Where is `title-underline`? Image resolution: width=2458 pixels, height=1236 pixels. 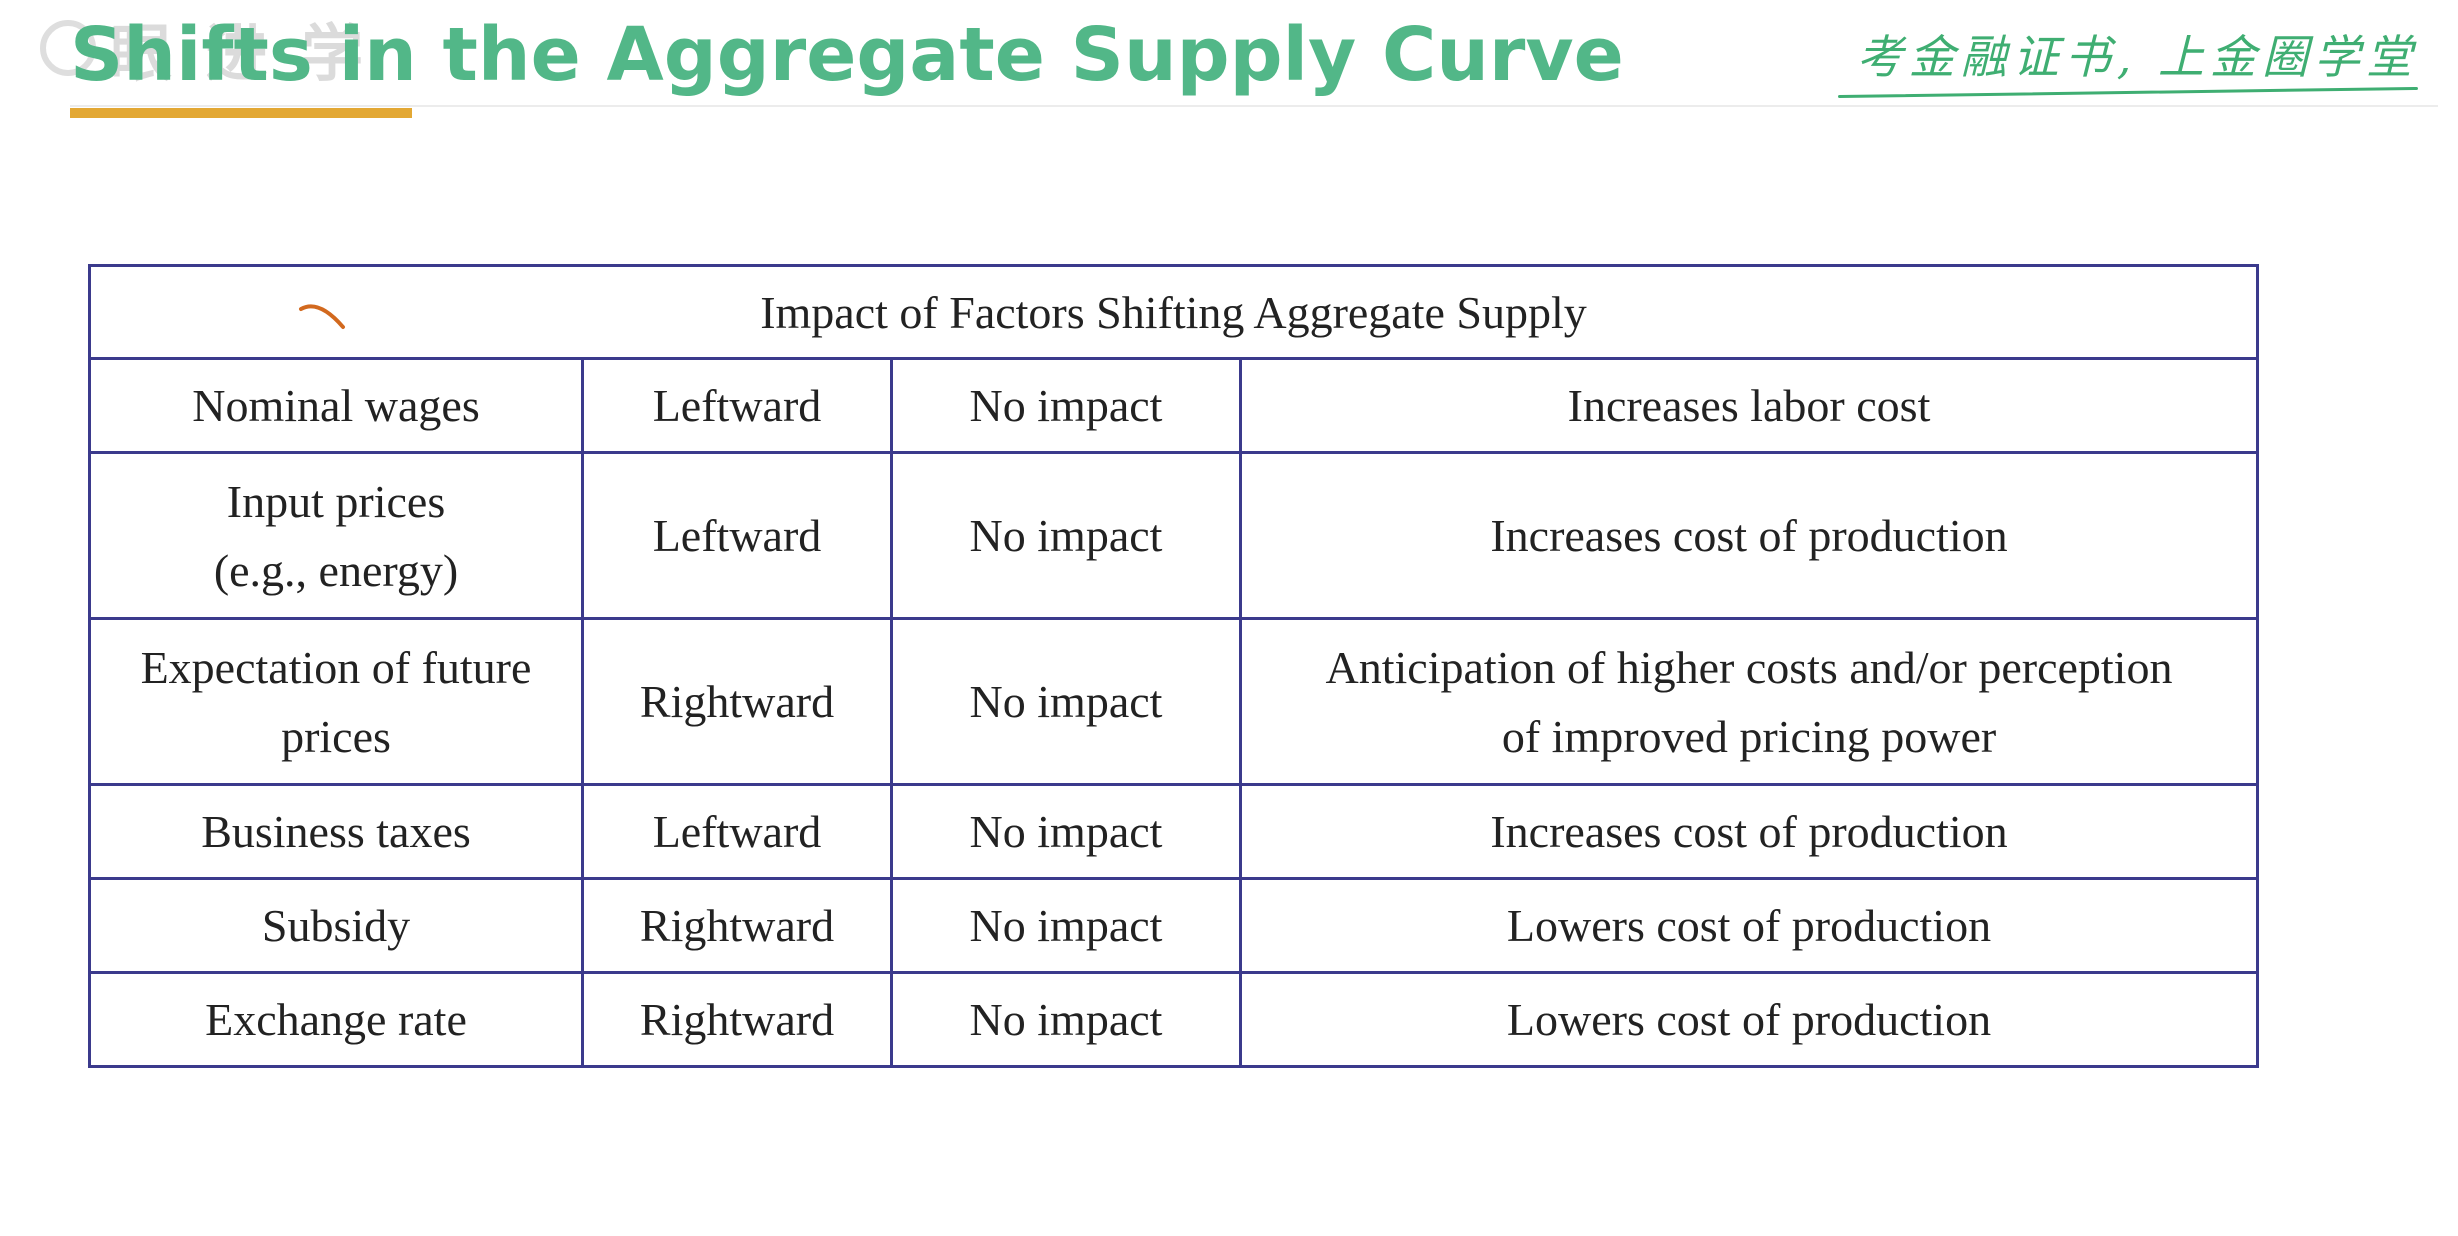
title-underline is located at coordinates (241, 113).